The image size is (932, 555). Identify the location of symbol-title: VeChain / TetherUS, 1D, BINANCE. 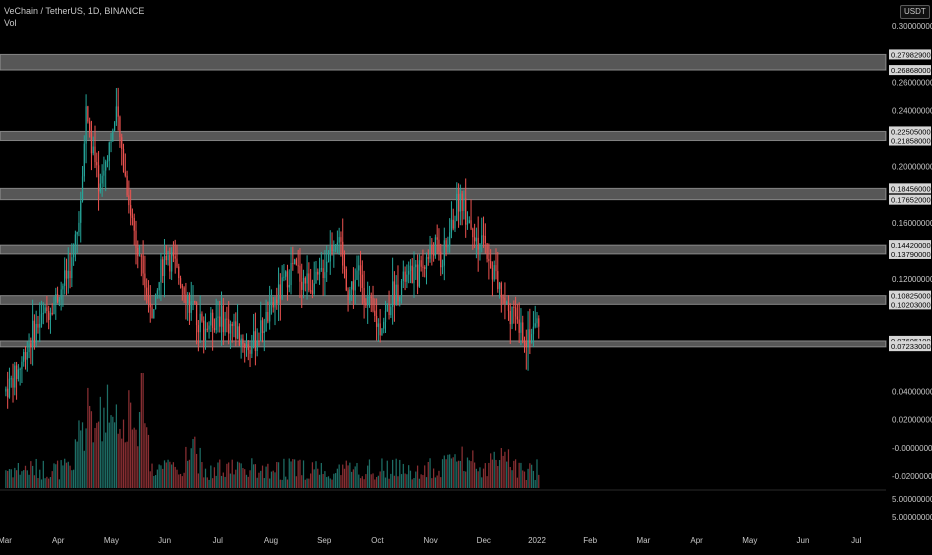
(74, 11).